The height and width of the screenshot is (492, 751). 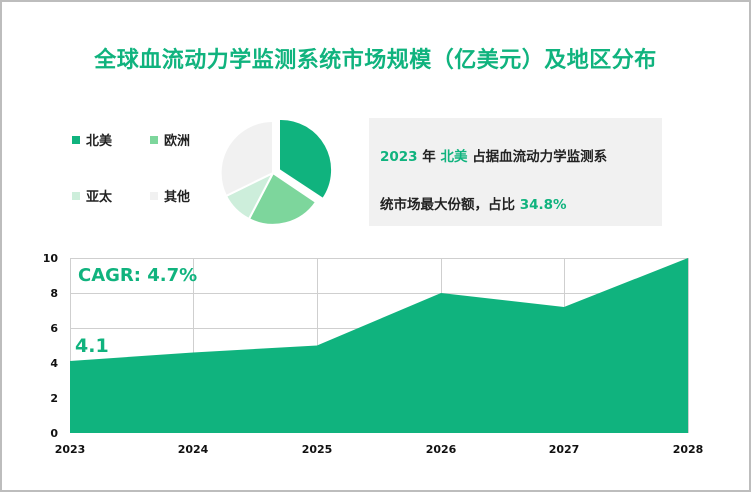 I want to click on y-tick-10: 10, so click(x=50, y=258).